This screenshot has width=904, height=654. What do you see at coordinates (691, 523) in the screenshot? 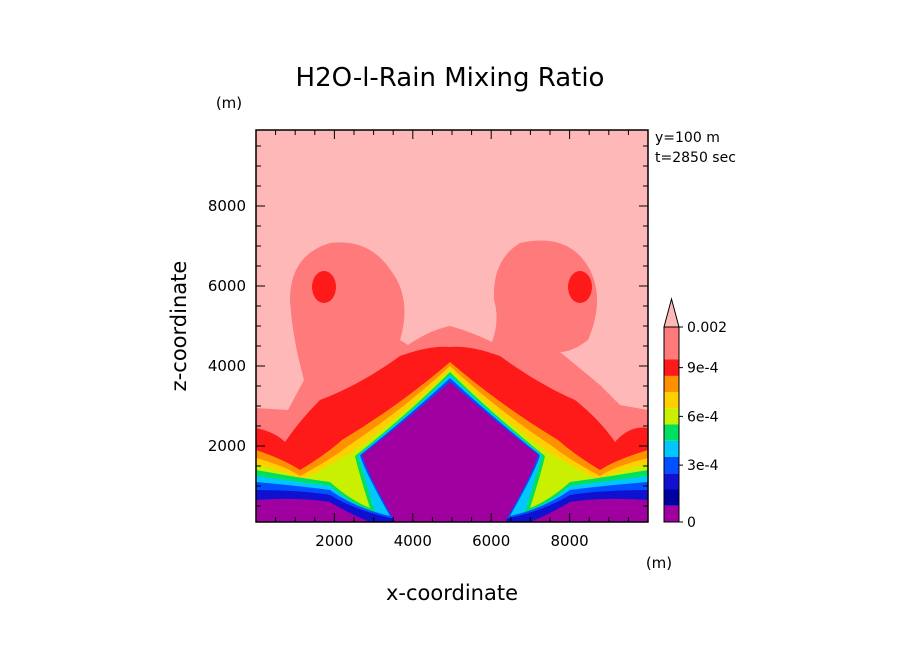
I see `colorbar-label: 0` at bounding box center [691, 523].